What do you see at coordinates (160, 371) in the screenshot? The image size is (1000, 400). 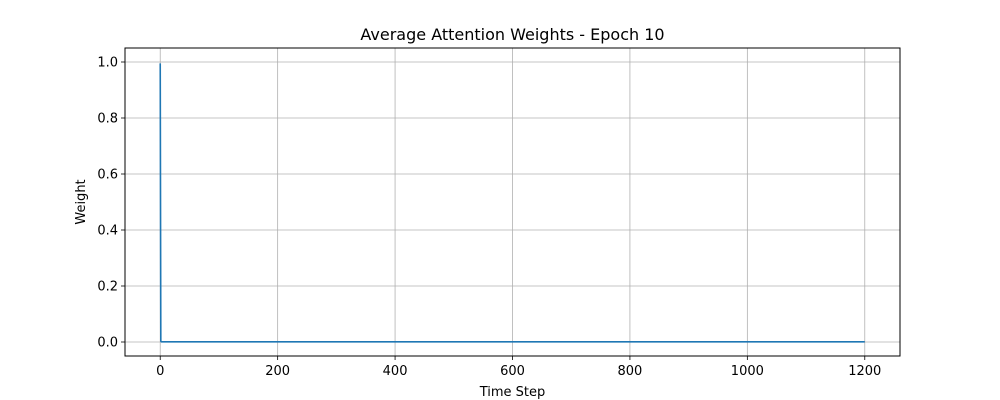 I see `x-tick-label: 0` at bounding box center [160, 371].